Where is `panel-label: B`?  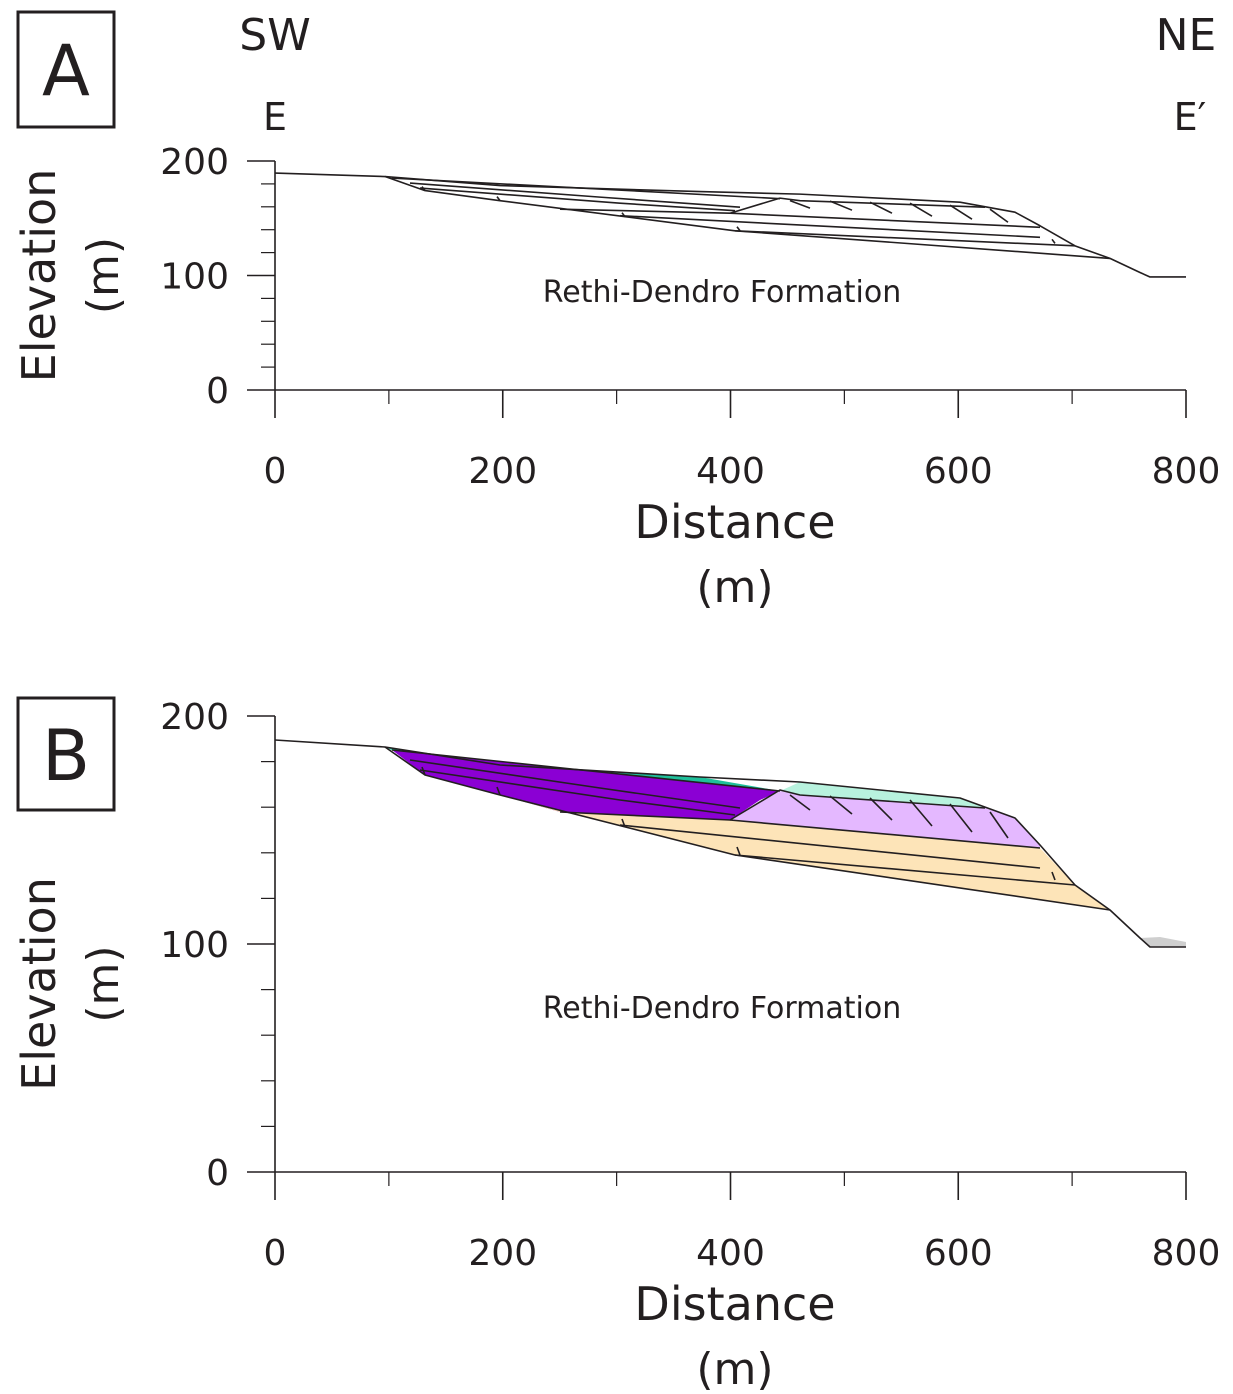
panel-label: B is located at coordinates (66, 756).